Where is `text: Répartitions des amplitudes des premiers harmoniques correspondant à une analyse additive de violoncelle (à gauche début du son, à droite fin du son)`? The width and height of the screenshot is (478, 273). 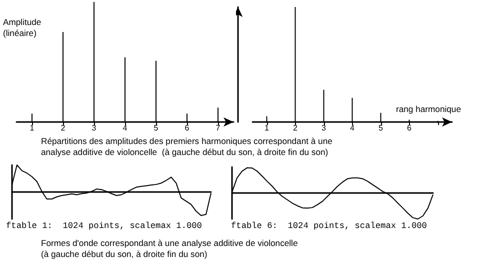 text: Répartitions des amplitudes des premiers harmoniques correspondant à une analyse additive de violoncelle (à gauche début du son, à droite fin du son) is located at coordinates (186, 146).